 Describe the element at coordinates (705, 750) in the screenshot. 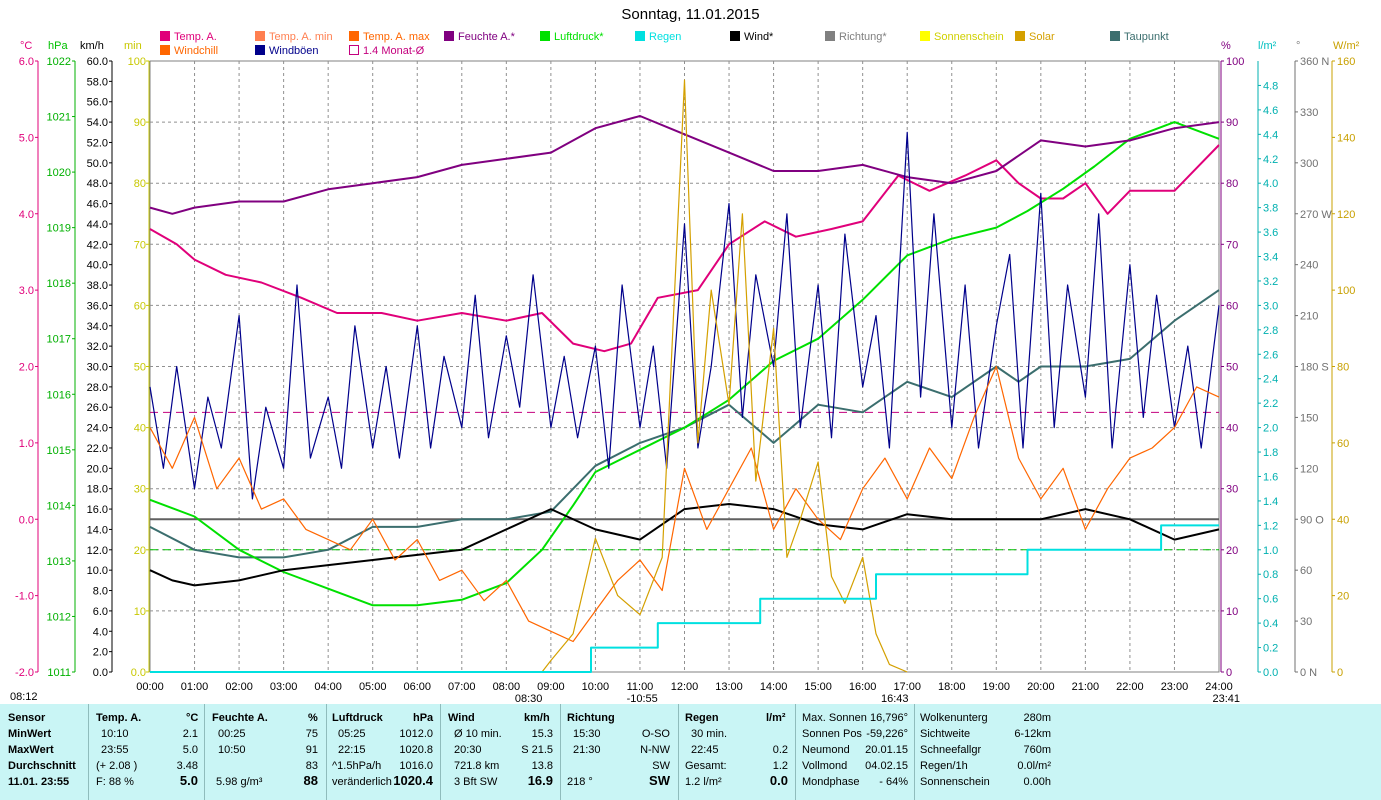

I see `rain-max-time: 22:45` at that location.